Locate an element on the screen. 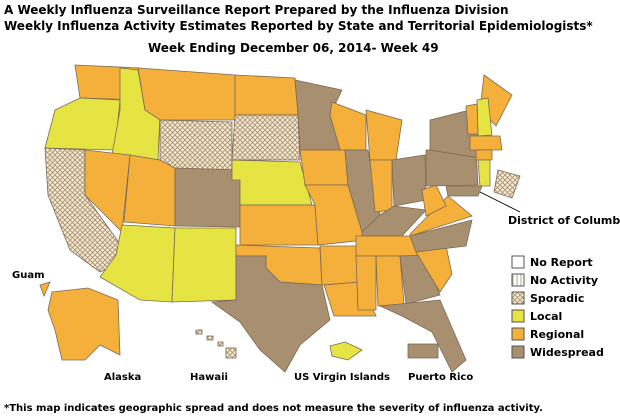 This screenshot has height=420, width=620. legend-label: Widespread is located at coordinates (567, 352).